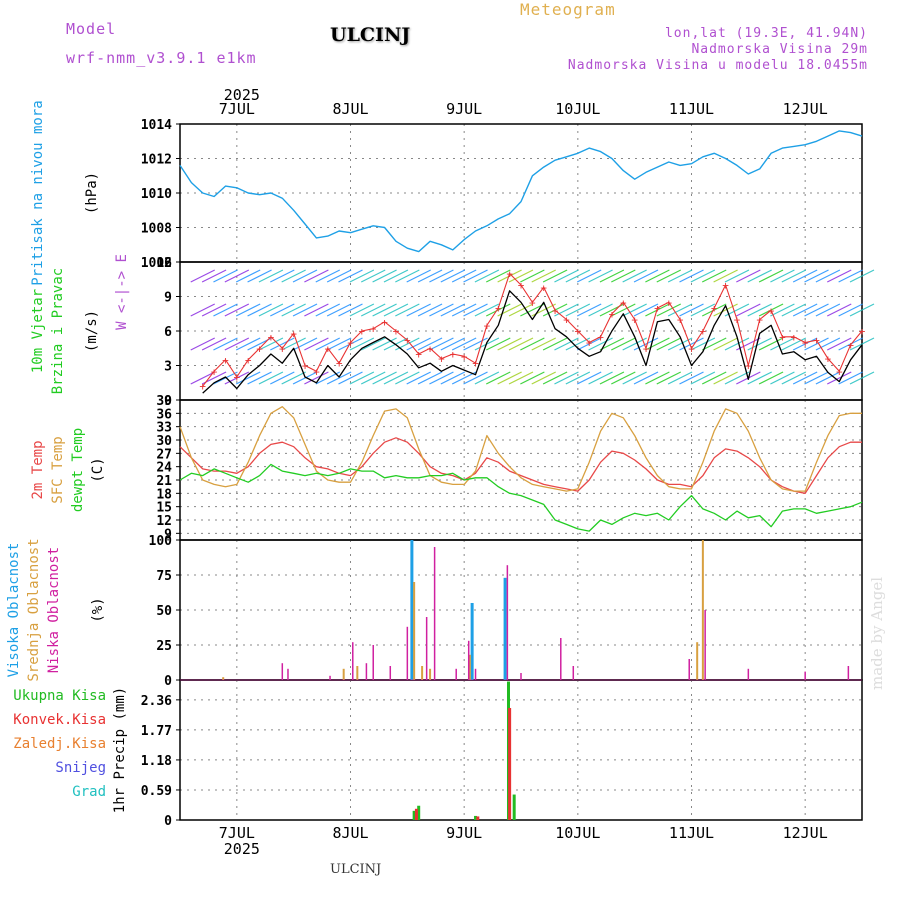 This screenshot has height=900, width=900. Describe the element at coordinates (805, 833) in the screenshot. I see `x-tick-label-bottom: 12JUL` at that location.